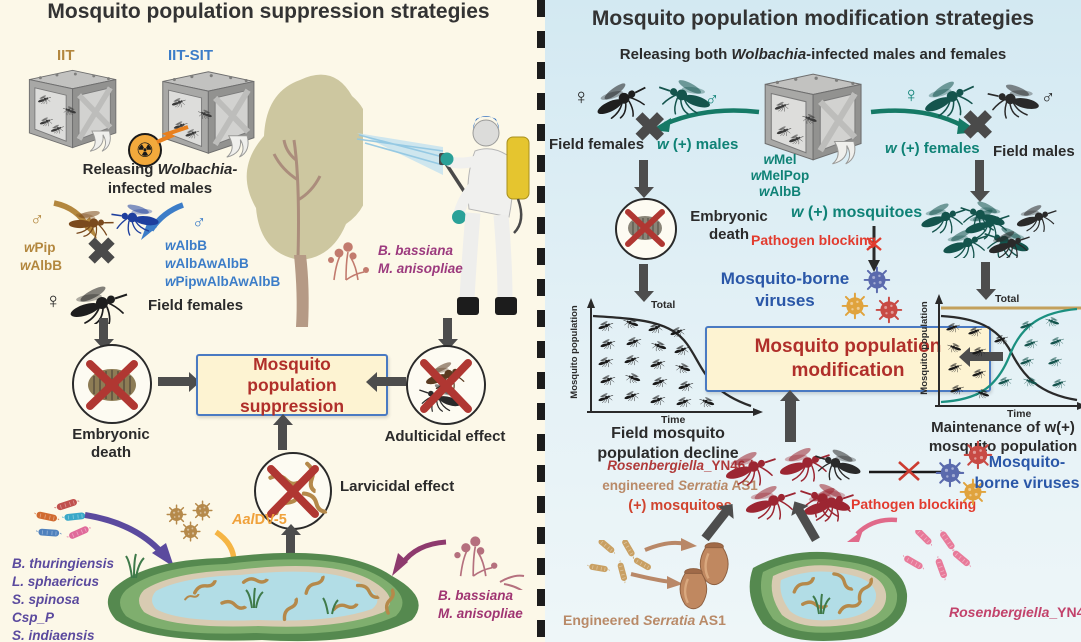  What do you see at coordinates (197, 169) in the screenshot?
I see `releasing-wolbachia: Wolbachia-` at bounding box center [197, 169].